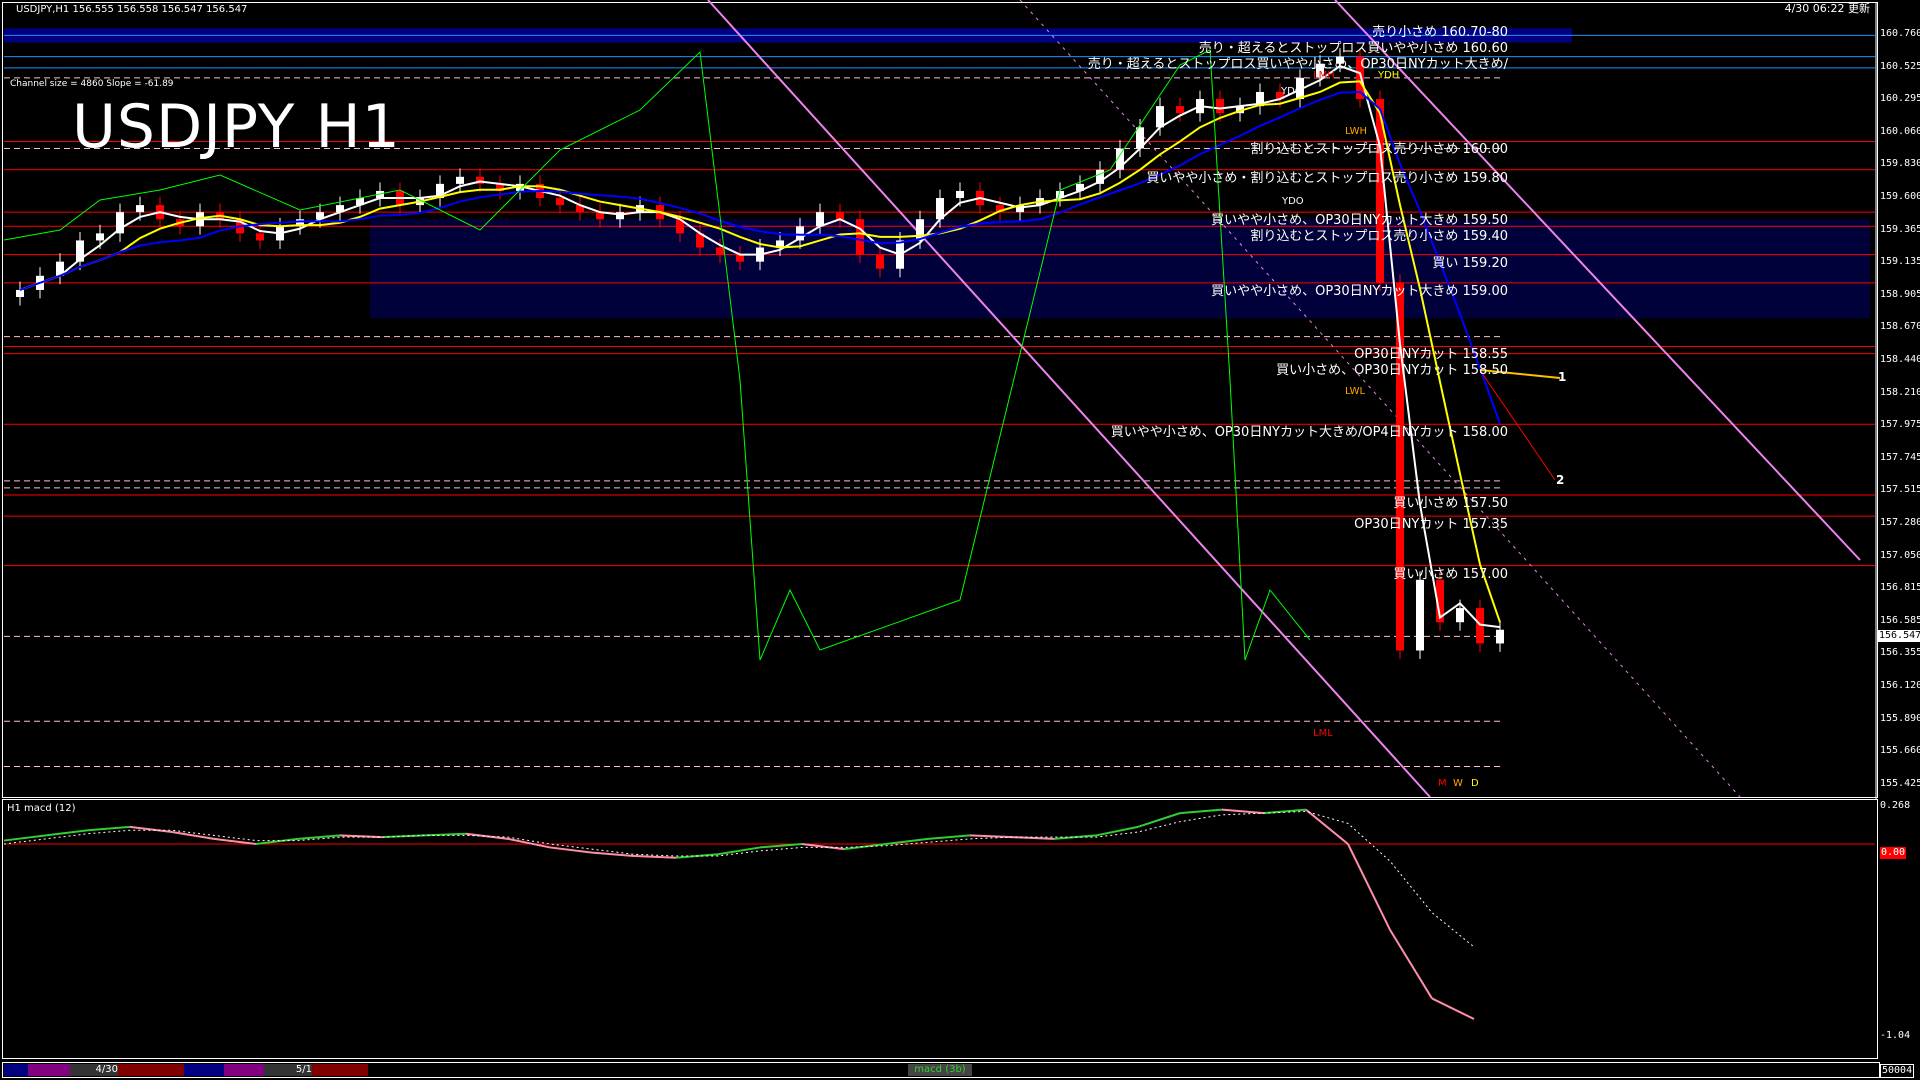 This screenshot has width=1920, height=1080. What do you see at coordinates (1900, 555) in the screenshot?
I see `price-axis-tick: 157.050` at bounding box center [1900, 555].